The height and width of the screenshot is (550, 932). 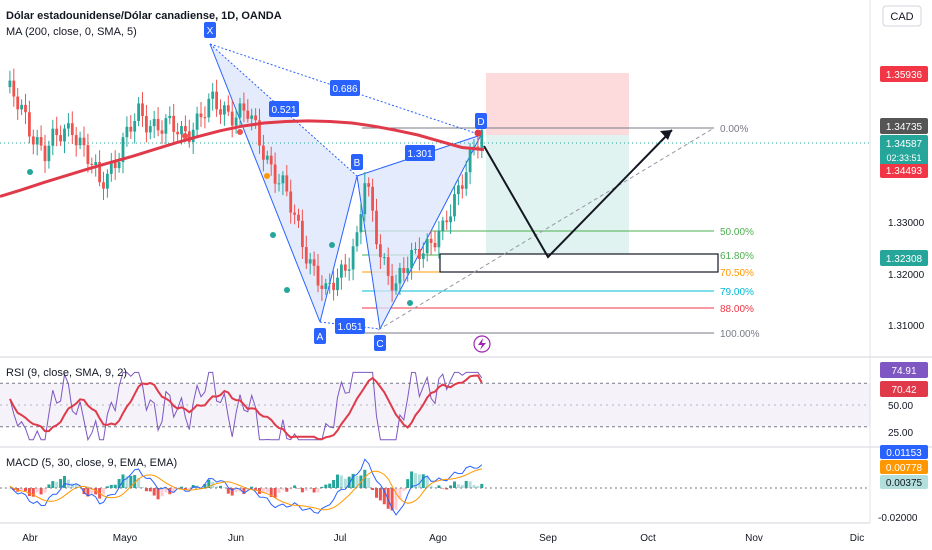 What do you see at coordinates (579, 263) in the screenshot?
I see `fib-zone-box` at bounding box center [579, 263].